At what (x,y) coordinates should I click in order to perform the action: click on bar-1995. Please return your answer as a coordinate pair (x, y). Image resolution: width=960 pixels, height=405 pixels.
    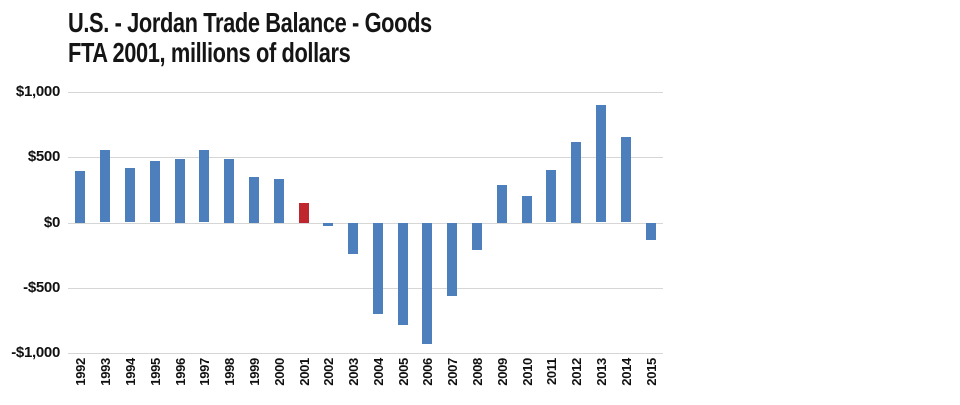
    Looking at the image, I should click on (155, 191).